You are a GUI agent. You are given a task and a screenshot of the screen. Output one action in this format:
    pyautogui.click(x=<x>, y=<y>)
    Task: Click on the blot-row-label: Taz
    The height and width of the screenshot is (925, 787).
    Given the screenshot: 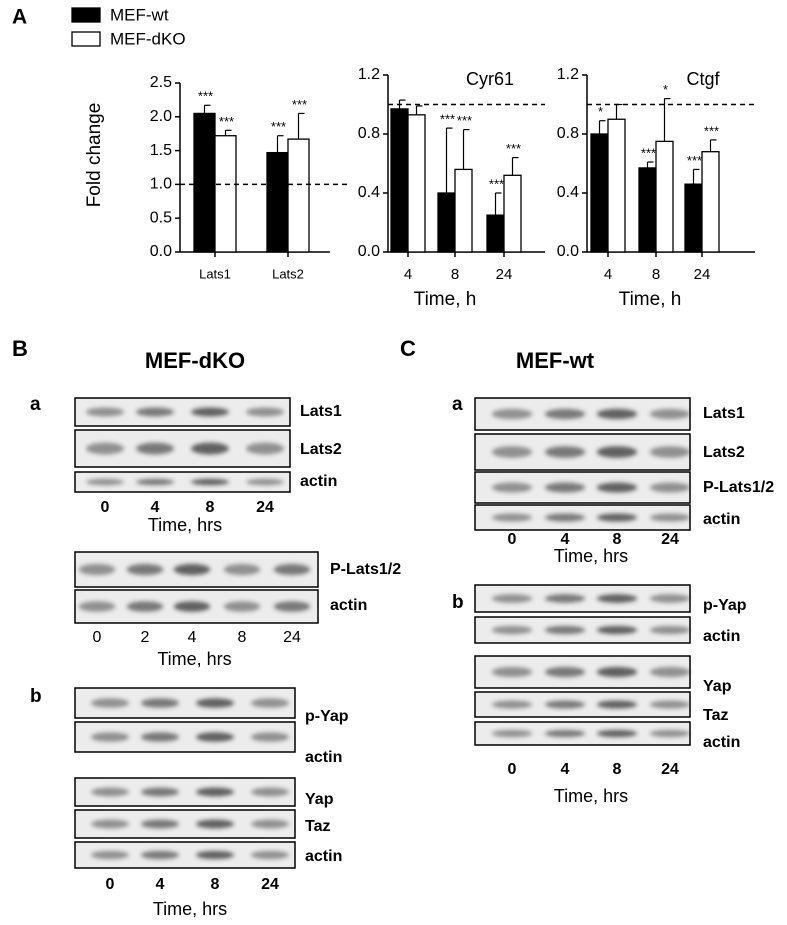 What is the action you would take?
    pyautogui.click(x=317, y=826)
    